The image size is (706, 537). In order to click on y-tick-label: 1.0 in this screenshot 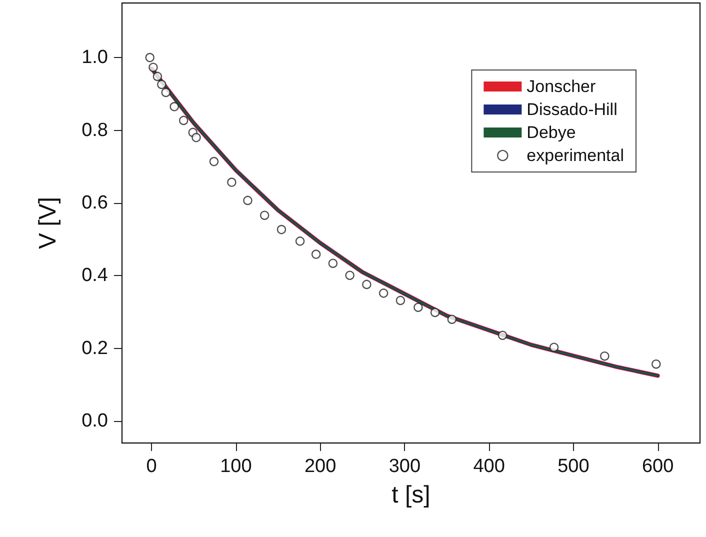, I will do `click(95, 57)`.